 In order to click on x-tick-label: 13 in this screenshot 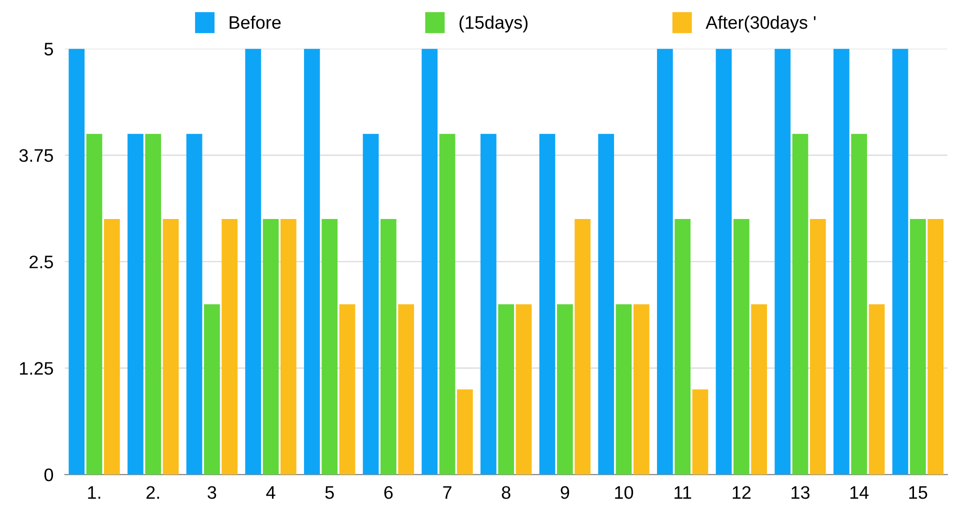, I will do `click(801, 492)`.